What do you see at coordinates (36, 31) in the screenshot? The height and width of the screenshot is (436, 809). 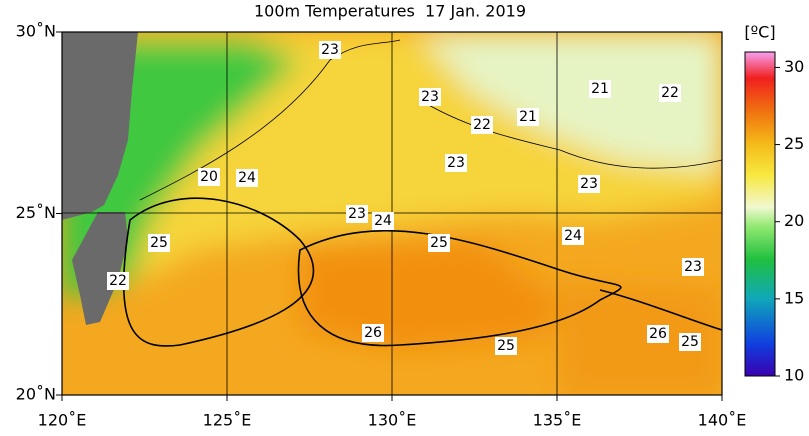 I see `y-tick-label: 30˚N` at bounding box center [36, 31].